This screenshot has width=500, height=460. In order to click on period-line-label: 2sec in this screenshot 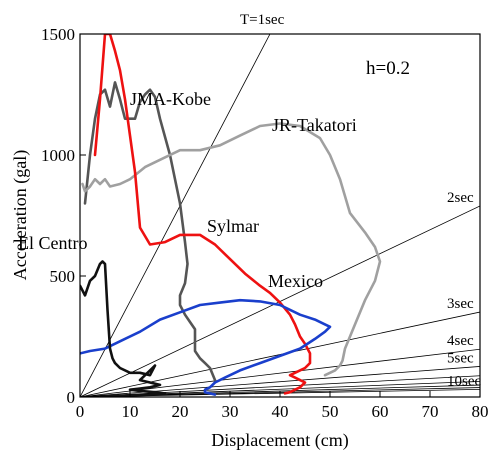, I will do `click(460, 198)`.